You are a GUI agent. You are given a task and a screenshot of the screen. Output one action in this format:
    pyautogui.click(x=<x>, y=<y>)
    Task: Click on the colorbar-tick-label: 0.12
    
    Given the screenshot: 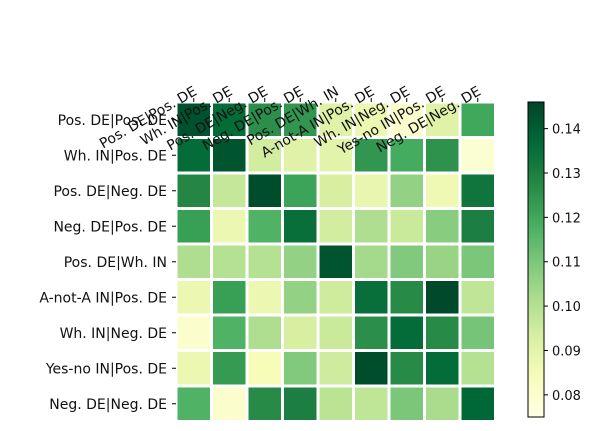 What is the action you would take?
    pyautogui.click(x=566, y=218)
    